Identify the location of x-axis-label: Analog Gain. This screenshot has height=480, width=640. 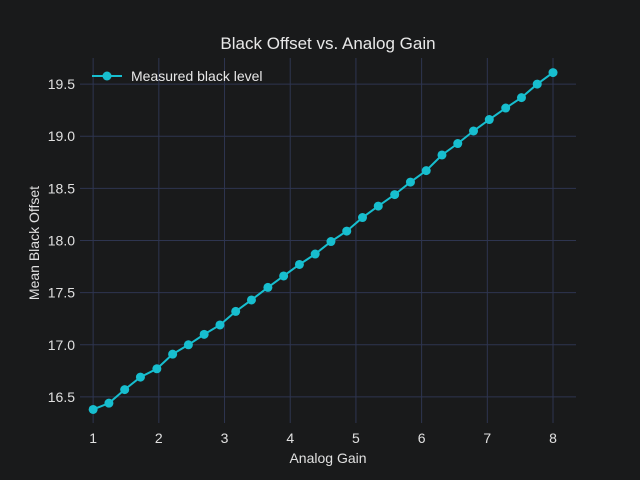
(327, 458).